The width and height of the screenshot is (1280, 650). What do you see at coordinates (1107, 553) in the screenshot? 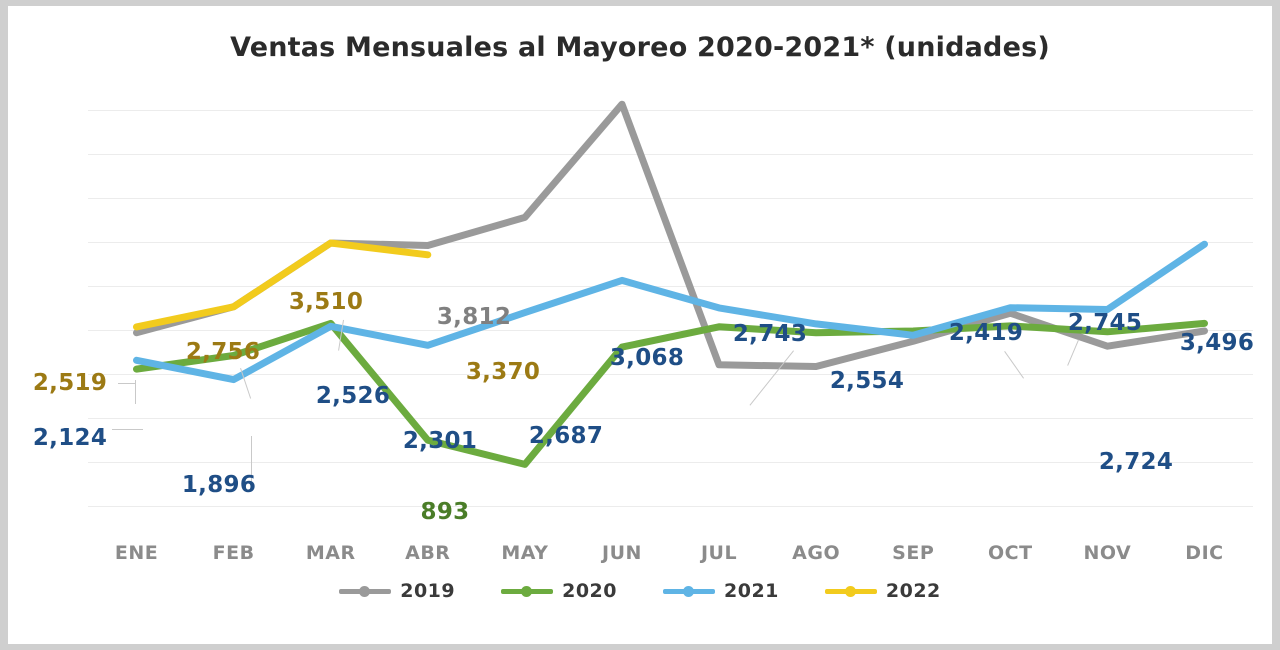
I see `x-tick-nov: NOV` at bounding box center [1107, 553].